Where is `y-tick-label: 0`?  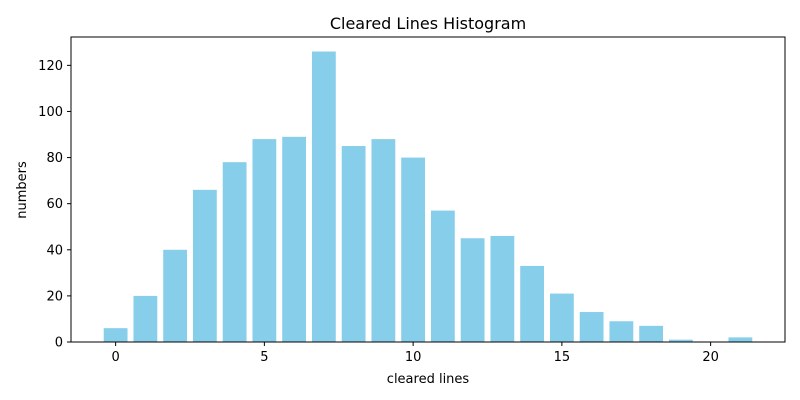
y-tick-label: 0 is located at coordinates (59, 343).